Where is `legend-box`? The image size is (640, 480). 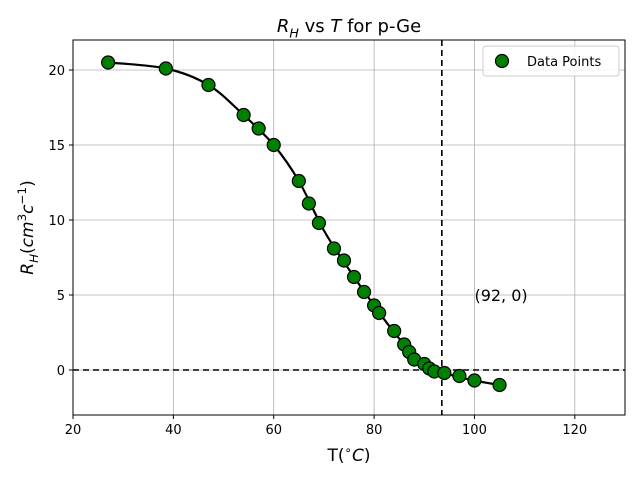
legend-box is located at coordinates (551, 61).